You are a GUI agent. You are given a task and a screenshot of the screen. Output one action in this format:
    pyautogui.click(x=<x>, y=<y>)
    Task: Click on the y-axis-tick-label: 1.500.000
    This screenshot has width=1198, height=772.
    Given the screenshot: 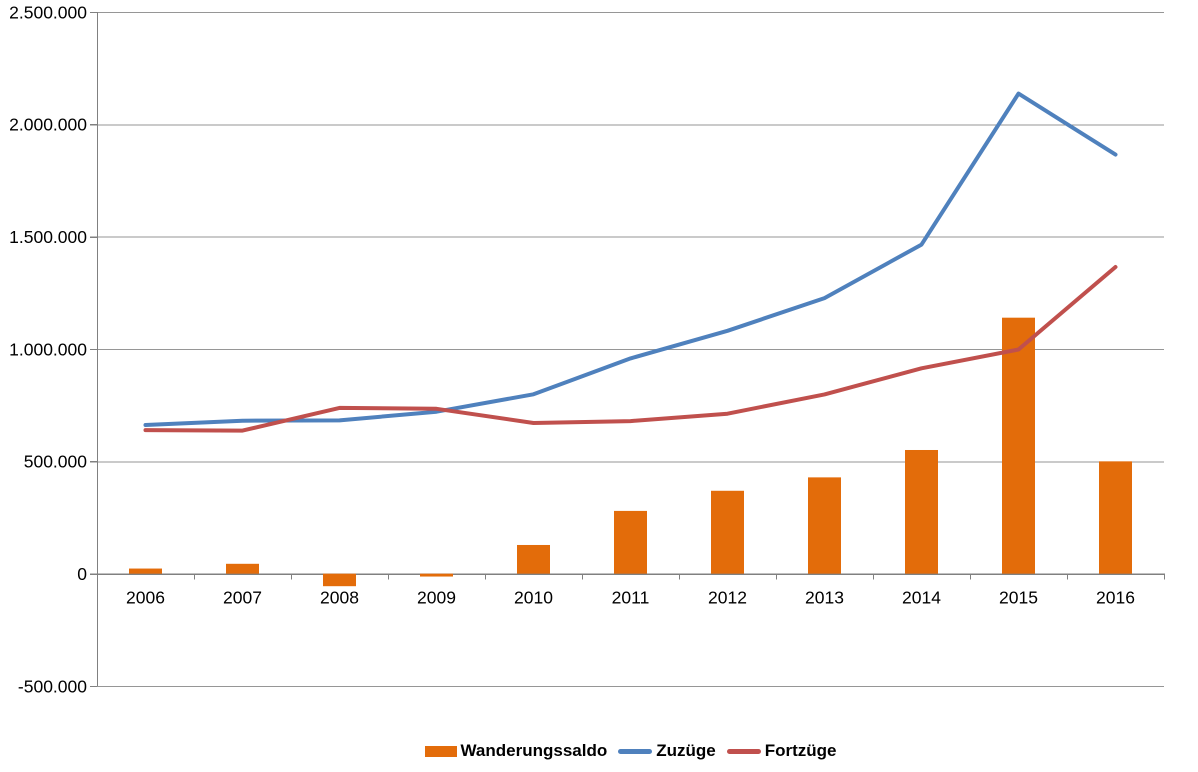 What is the action you would take?
    pyautogui.click(x=48, y=237)
    